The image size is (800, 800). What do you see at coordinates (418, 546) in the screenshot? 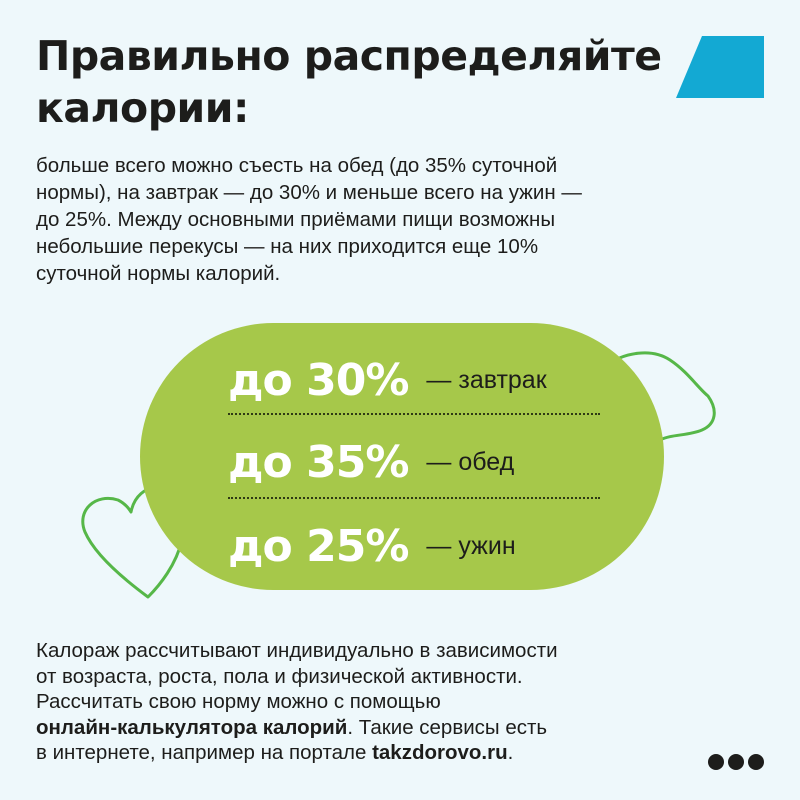
I see `meal-row-dinner: до 25% — ужин` at bounding box center [418, 546].